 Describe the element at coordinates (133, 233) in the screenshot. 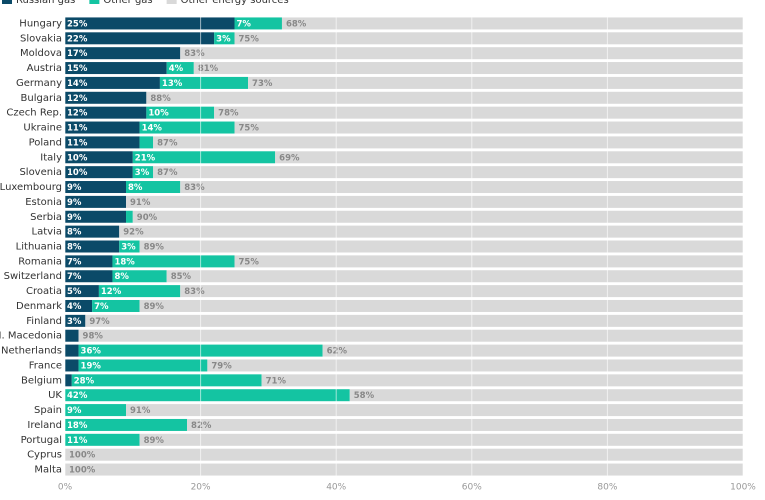

I see `data-label: 92%` at that location.